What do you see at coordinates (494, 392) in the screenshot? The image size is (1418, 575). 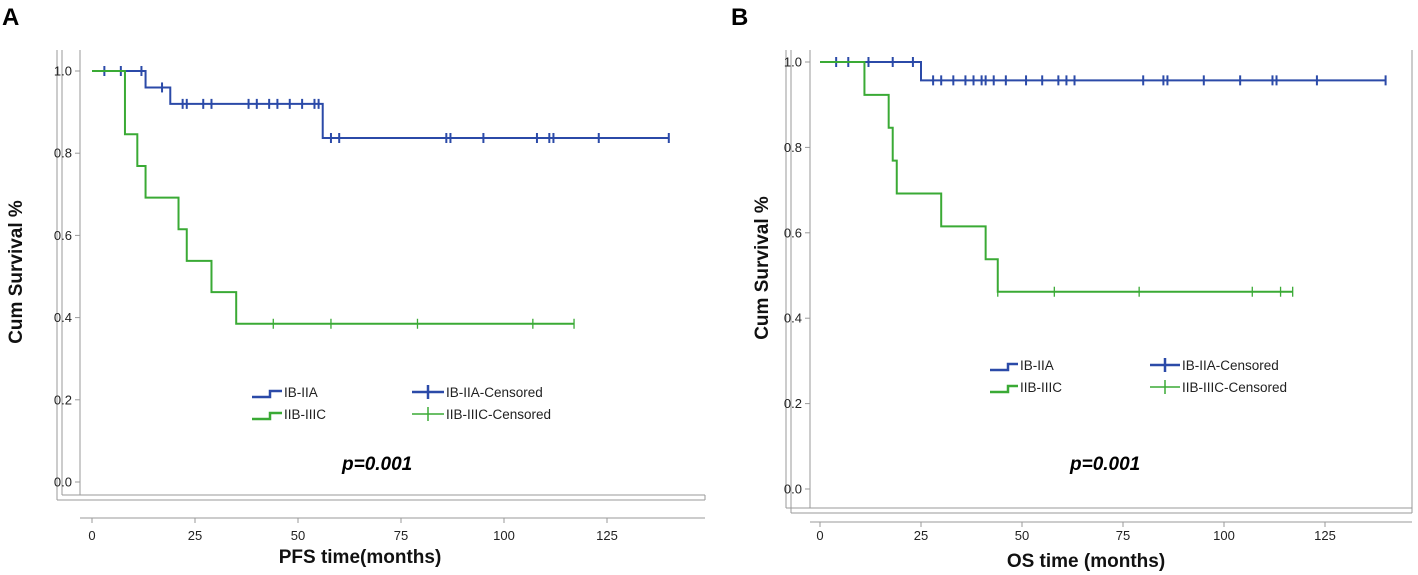 I see `legend-a-ib-iia-censored-label: IB-IIA-Censored` at bounding box center [494, 392].